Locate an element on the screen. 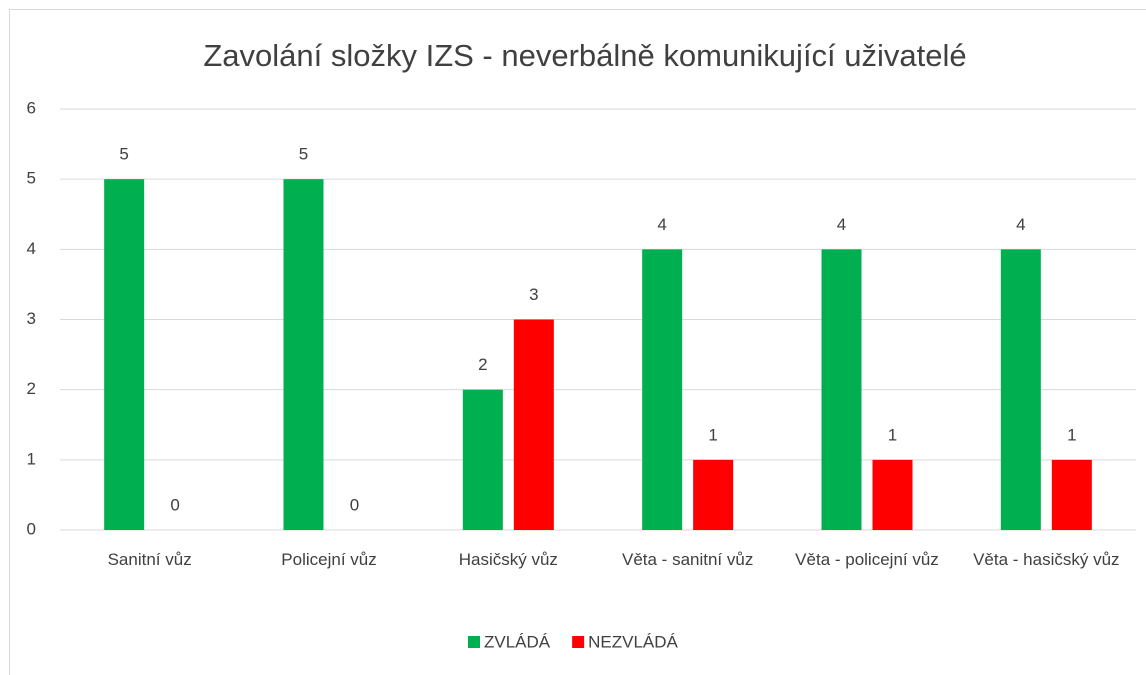  y-tick-label: 3 is located at coordinates (31, 318).